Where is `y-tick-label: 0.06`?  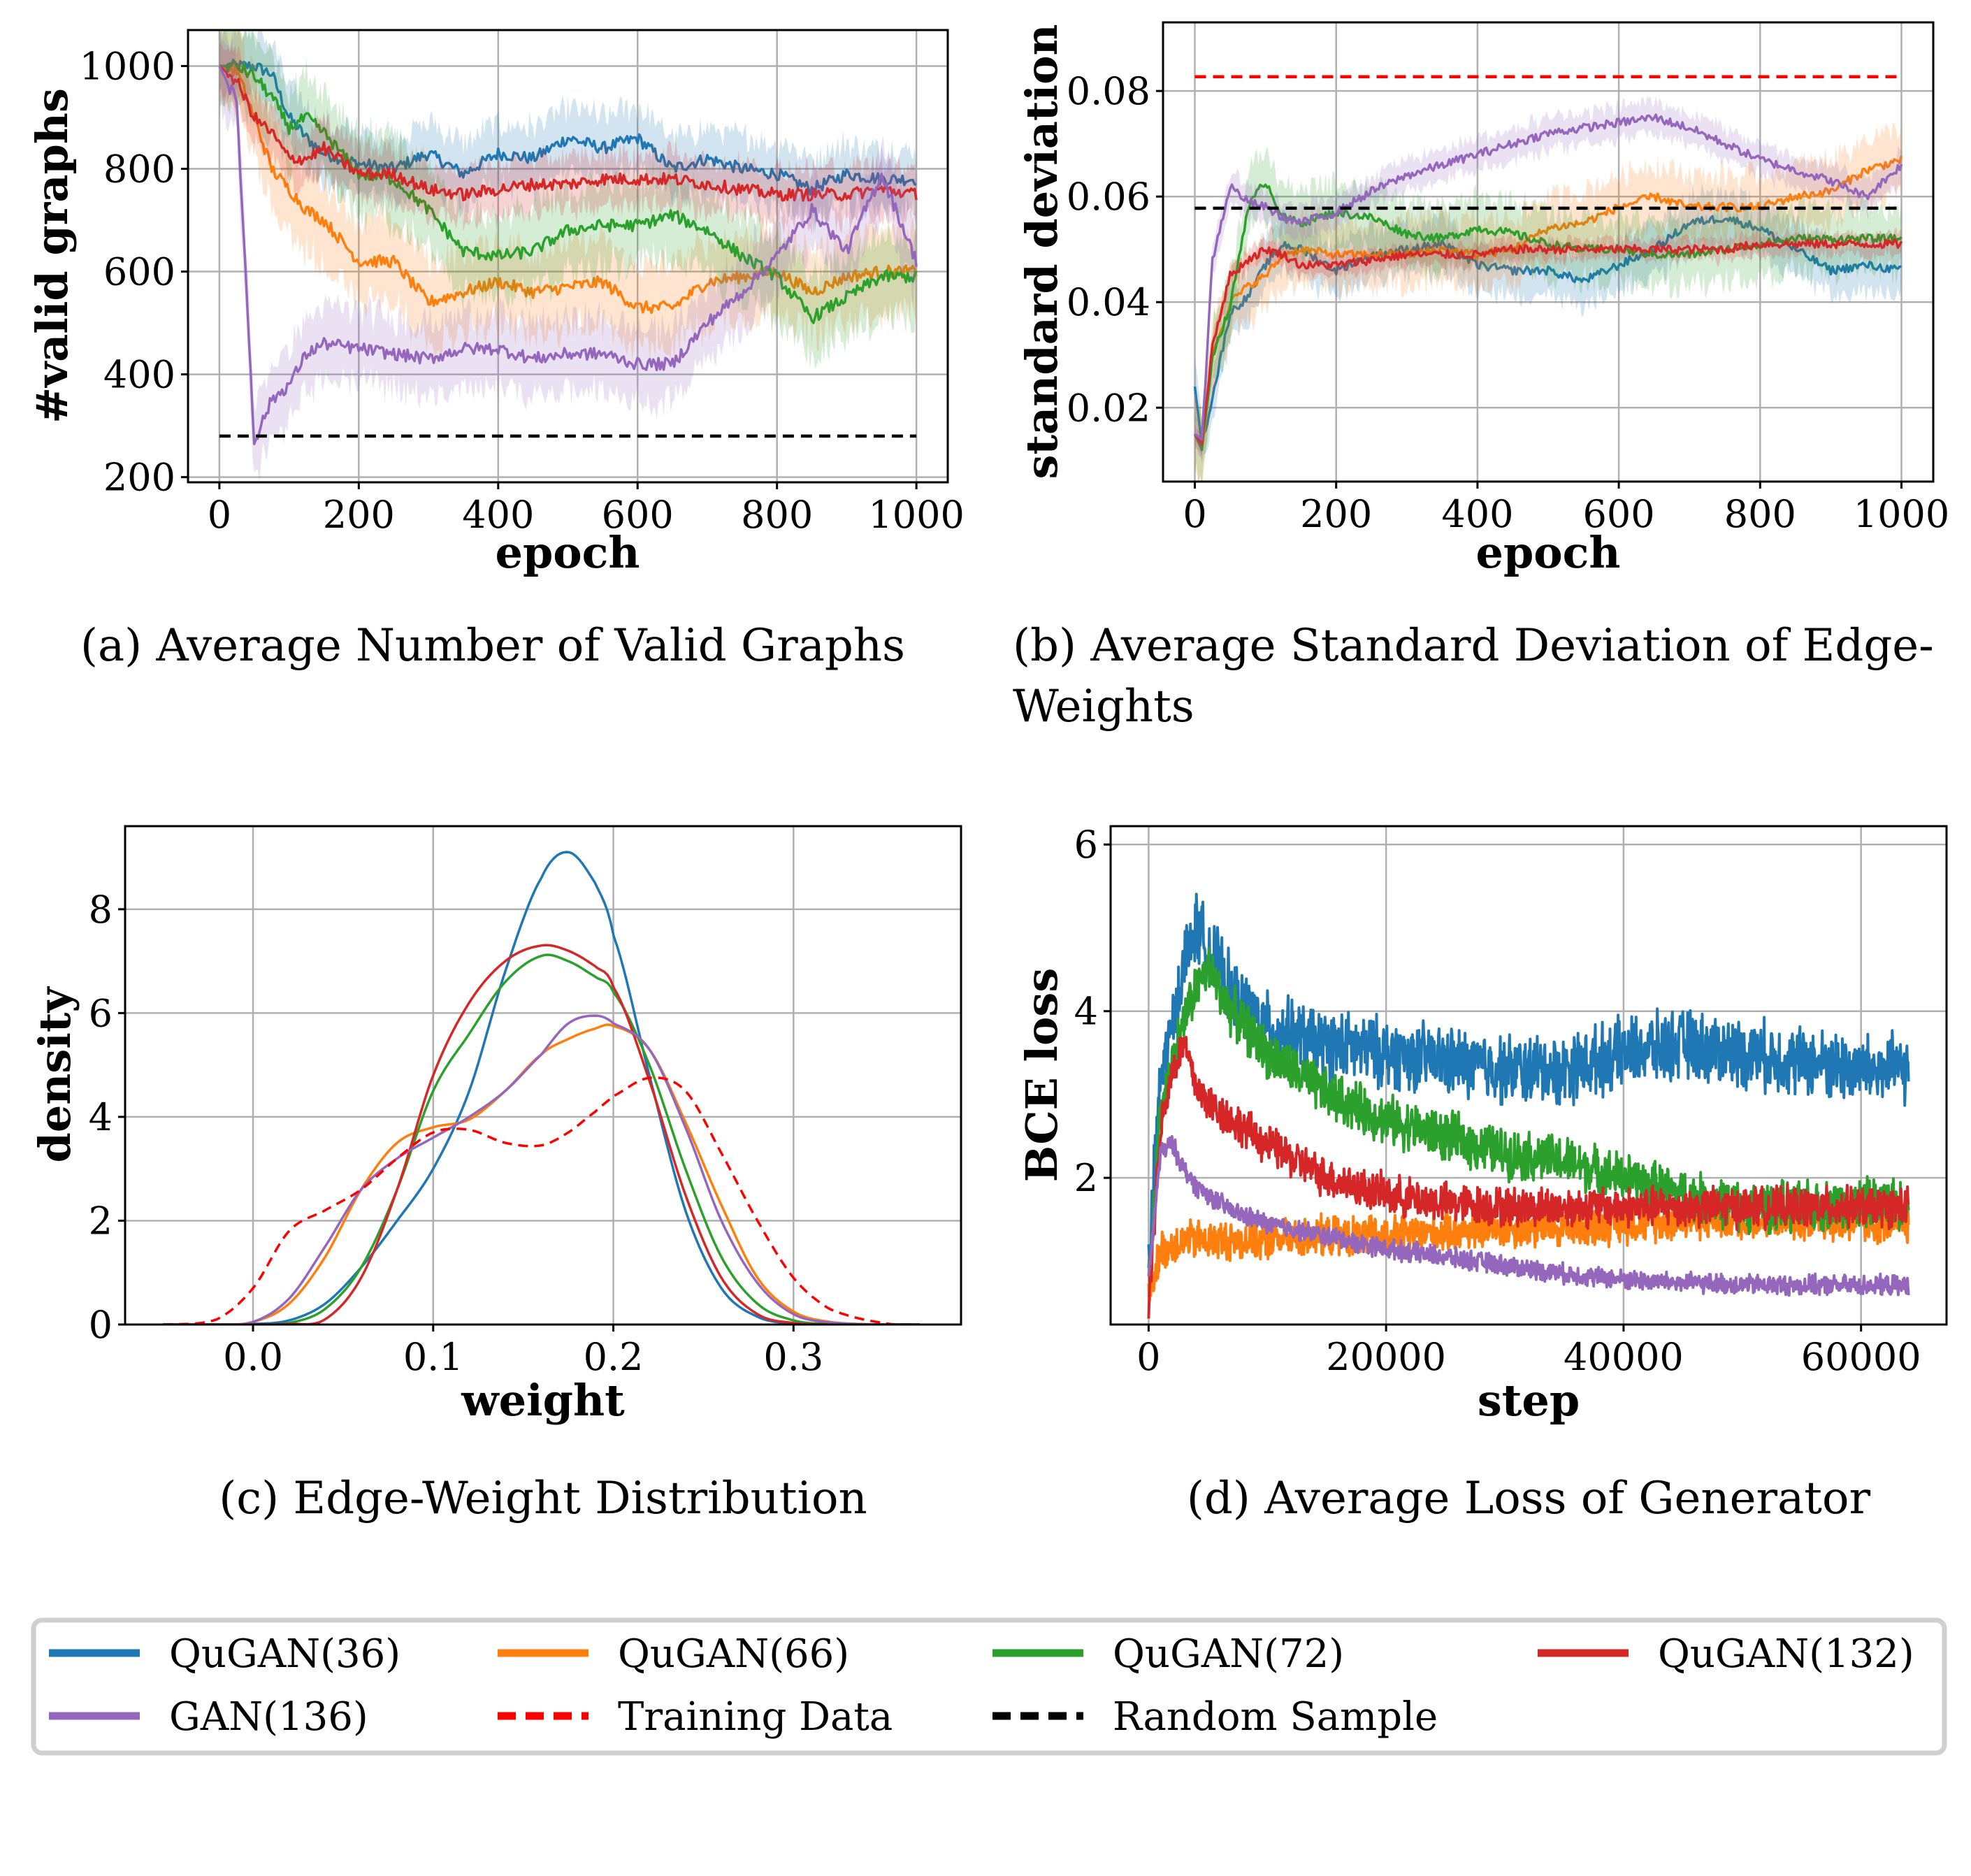
y-tick-label: 0.06 is located at coordinates (1108, 197).